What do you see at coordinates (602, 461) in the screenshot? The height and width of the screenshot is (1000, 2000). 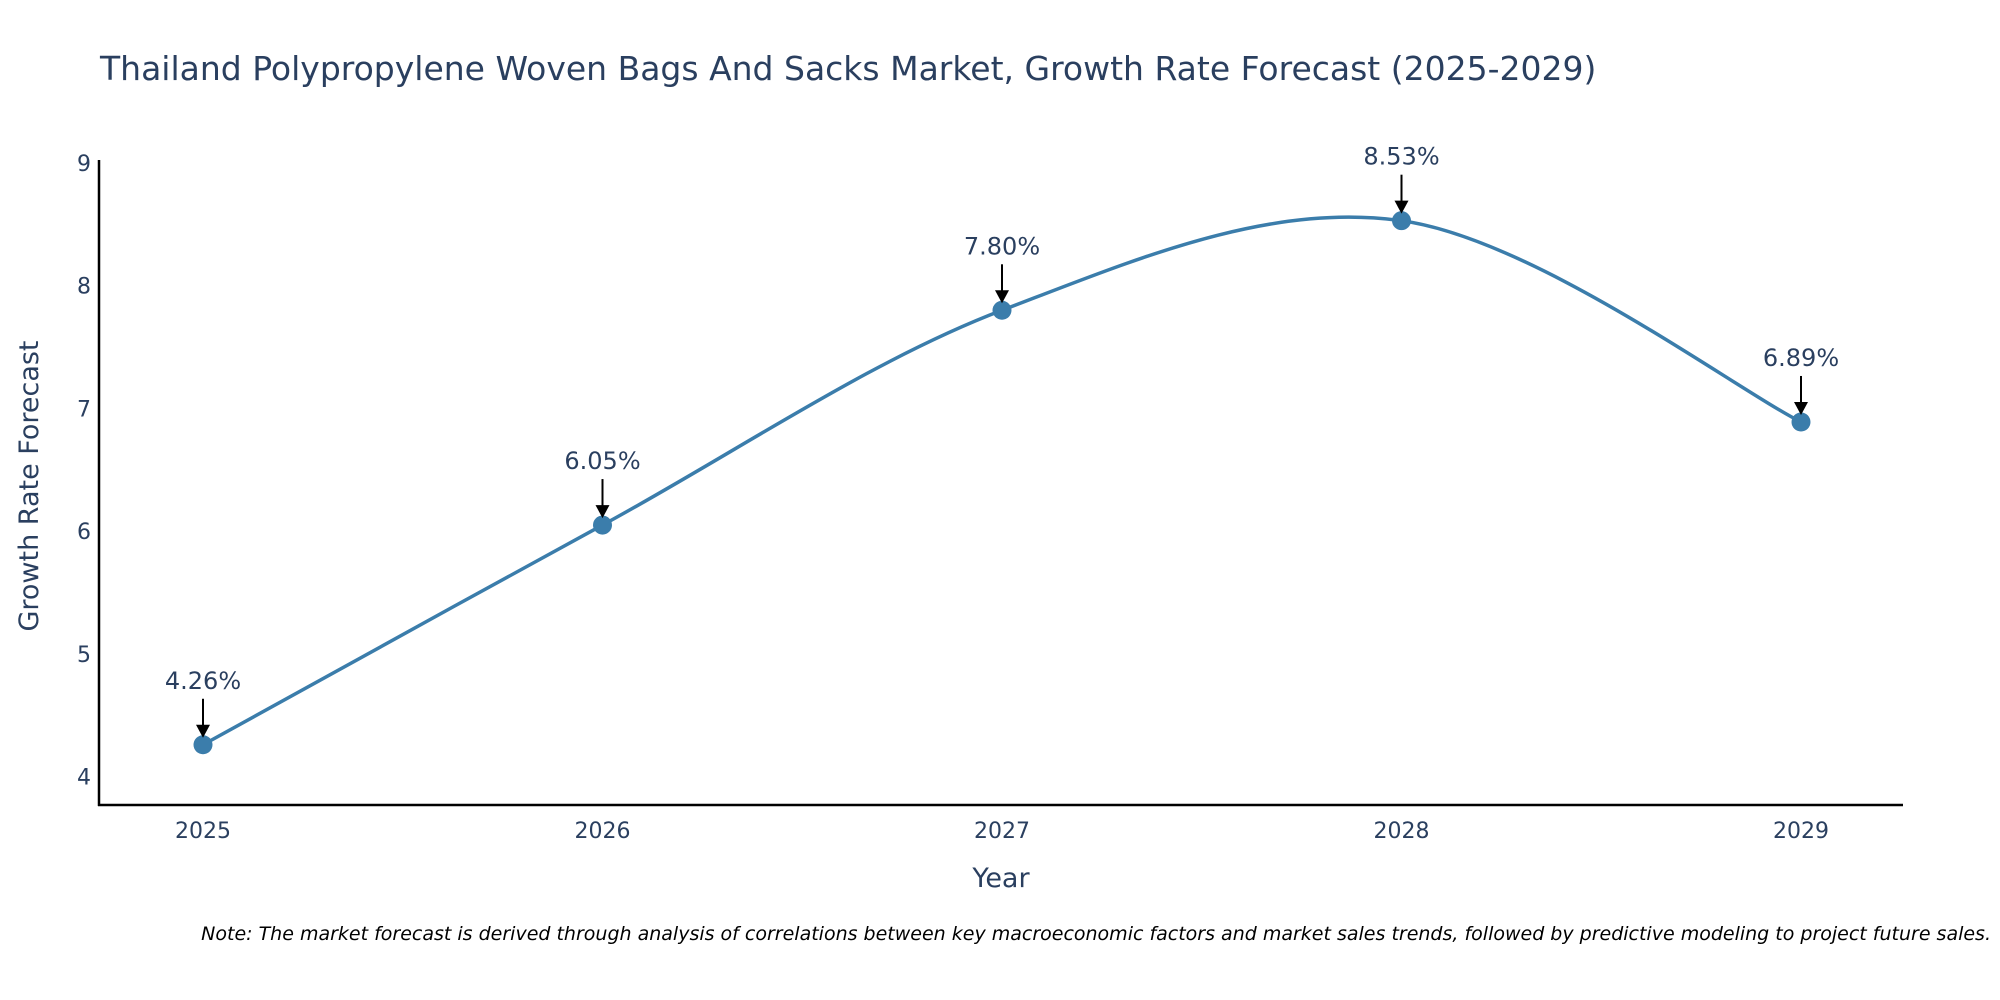 I see `data-label: 6.05%` at bounding box center [602, 461].